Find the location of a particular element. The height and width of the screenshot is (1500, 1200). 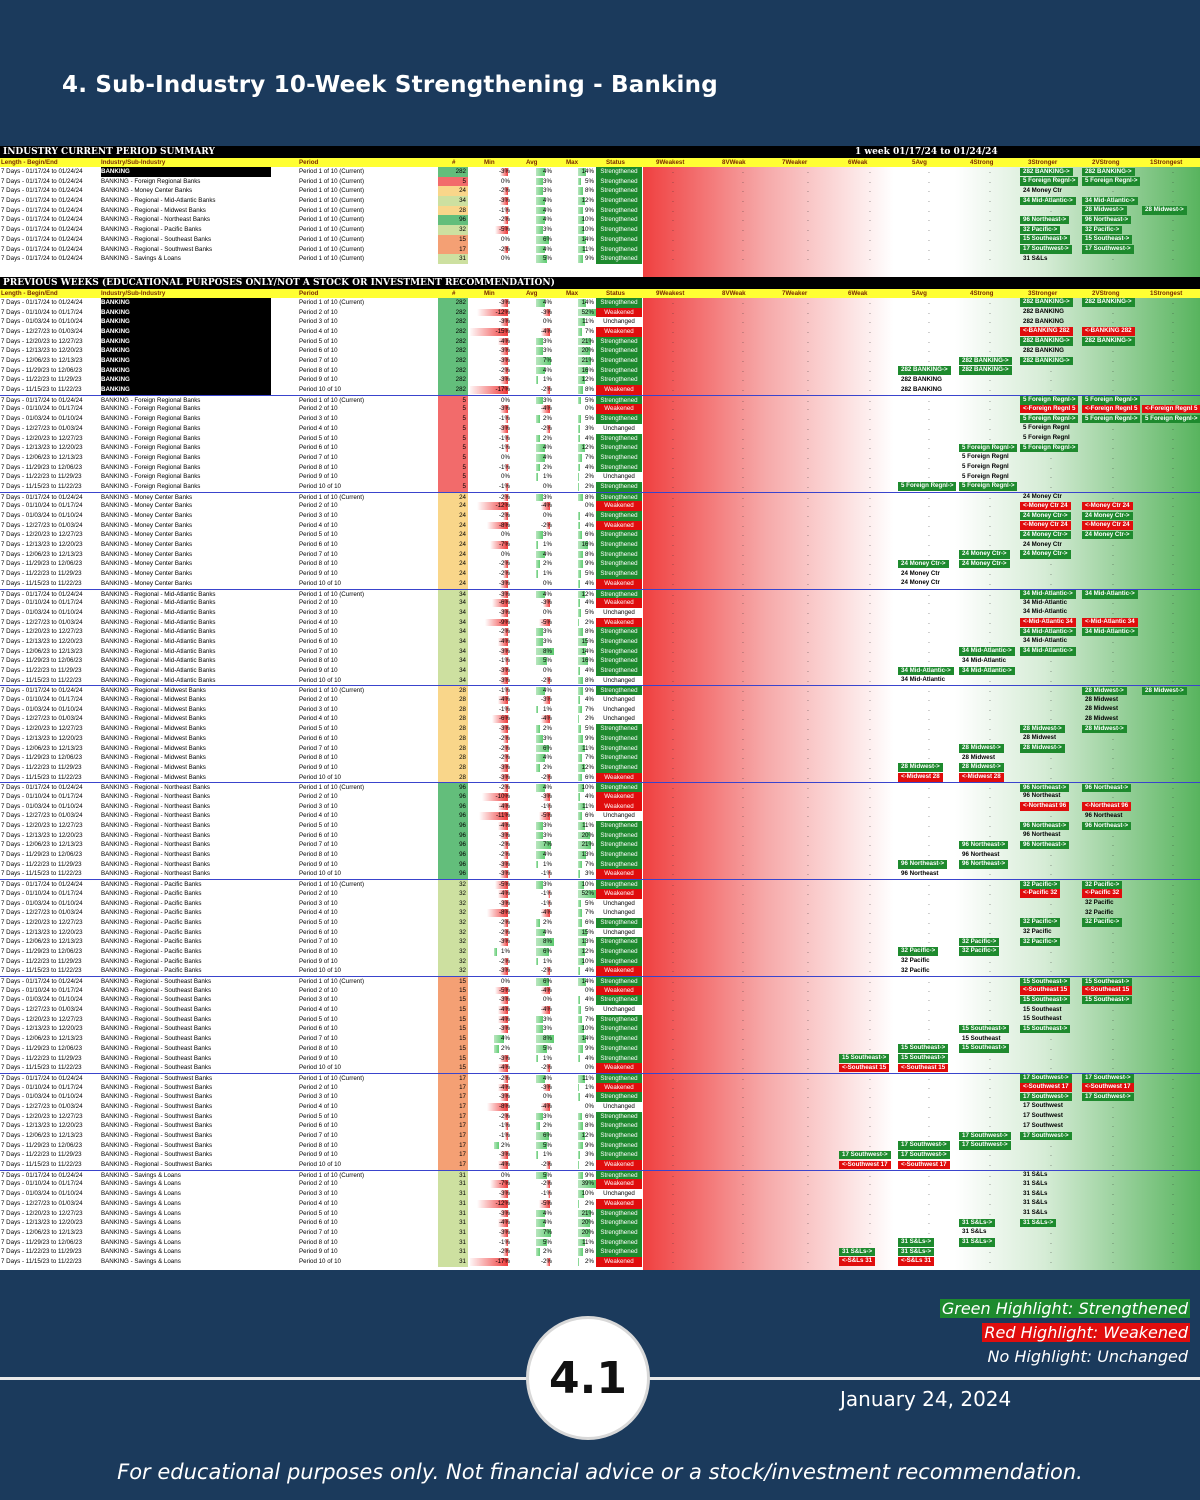

period-cell: Period 9 of 10 is located at coordinates (318, 574).